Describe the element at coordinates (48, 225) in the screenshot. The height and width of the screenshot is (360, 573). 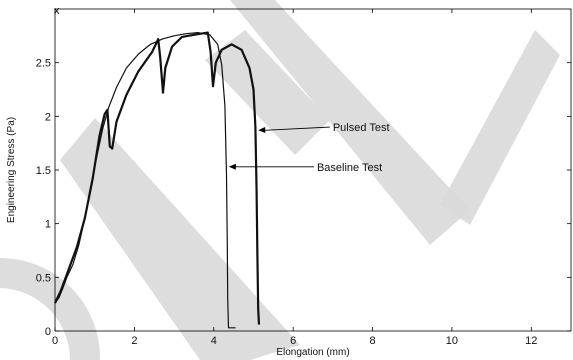
I see `y-tick-label: 1` at that location.